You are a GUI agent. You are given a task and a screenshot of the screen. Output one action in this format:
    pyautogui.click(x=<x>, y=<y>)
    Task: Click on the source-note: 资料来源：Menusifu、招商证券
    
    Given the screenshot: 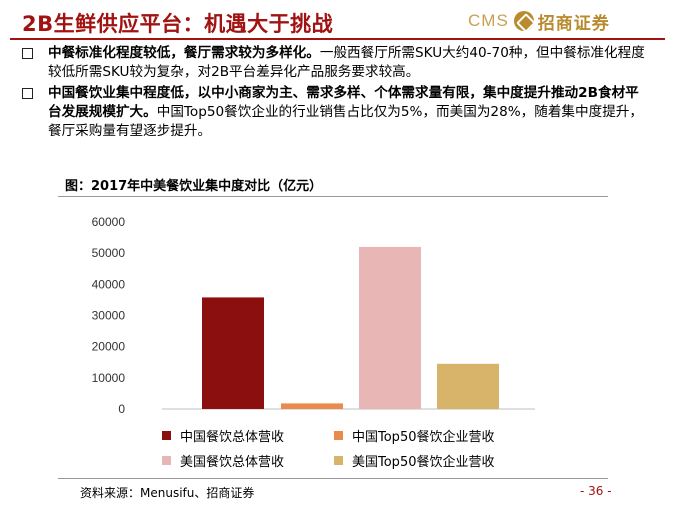 What is the action you would take?
    pyautogui.click(x=167, y=493)
    